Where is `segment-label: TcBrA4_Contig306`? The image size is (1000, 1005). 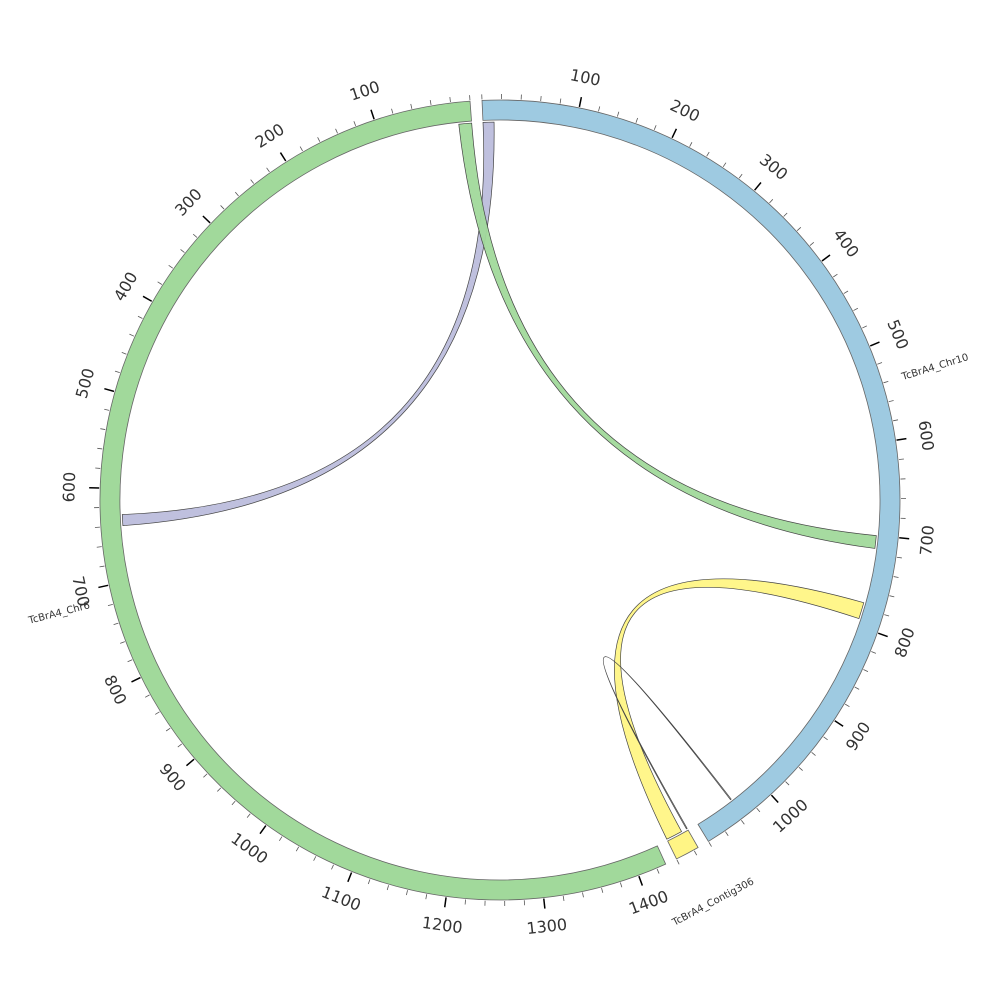 segment-label: TcBrA4_Contig306 is located at coordinates (713, 902).